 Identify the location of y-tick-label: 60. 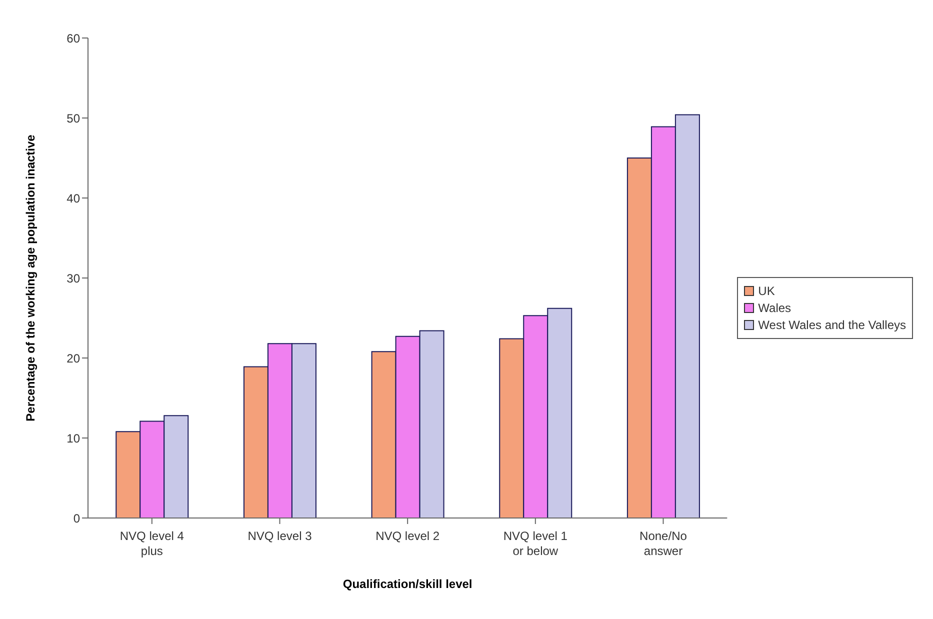
(73, 38).